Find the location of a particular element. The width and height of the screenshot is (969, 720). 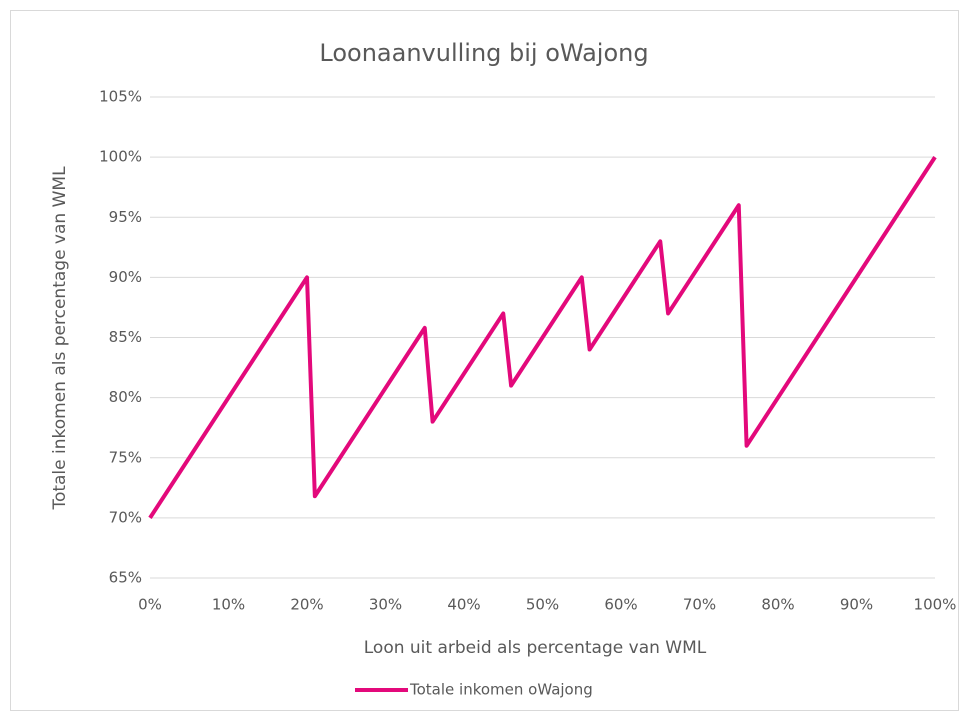

y-tick-label: 105% is located at coordinates (120, 97).